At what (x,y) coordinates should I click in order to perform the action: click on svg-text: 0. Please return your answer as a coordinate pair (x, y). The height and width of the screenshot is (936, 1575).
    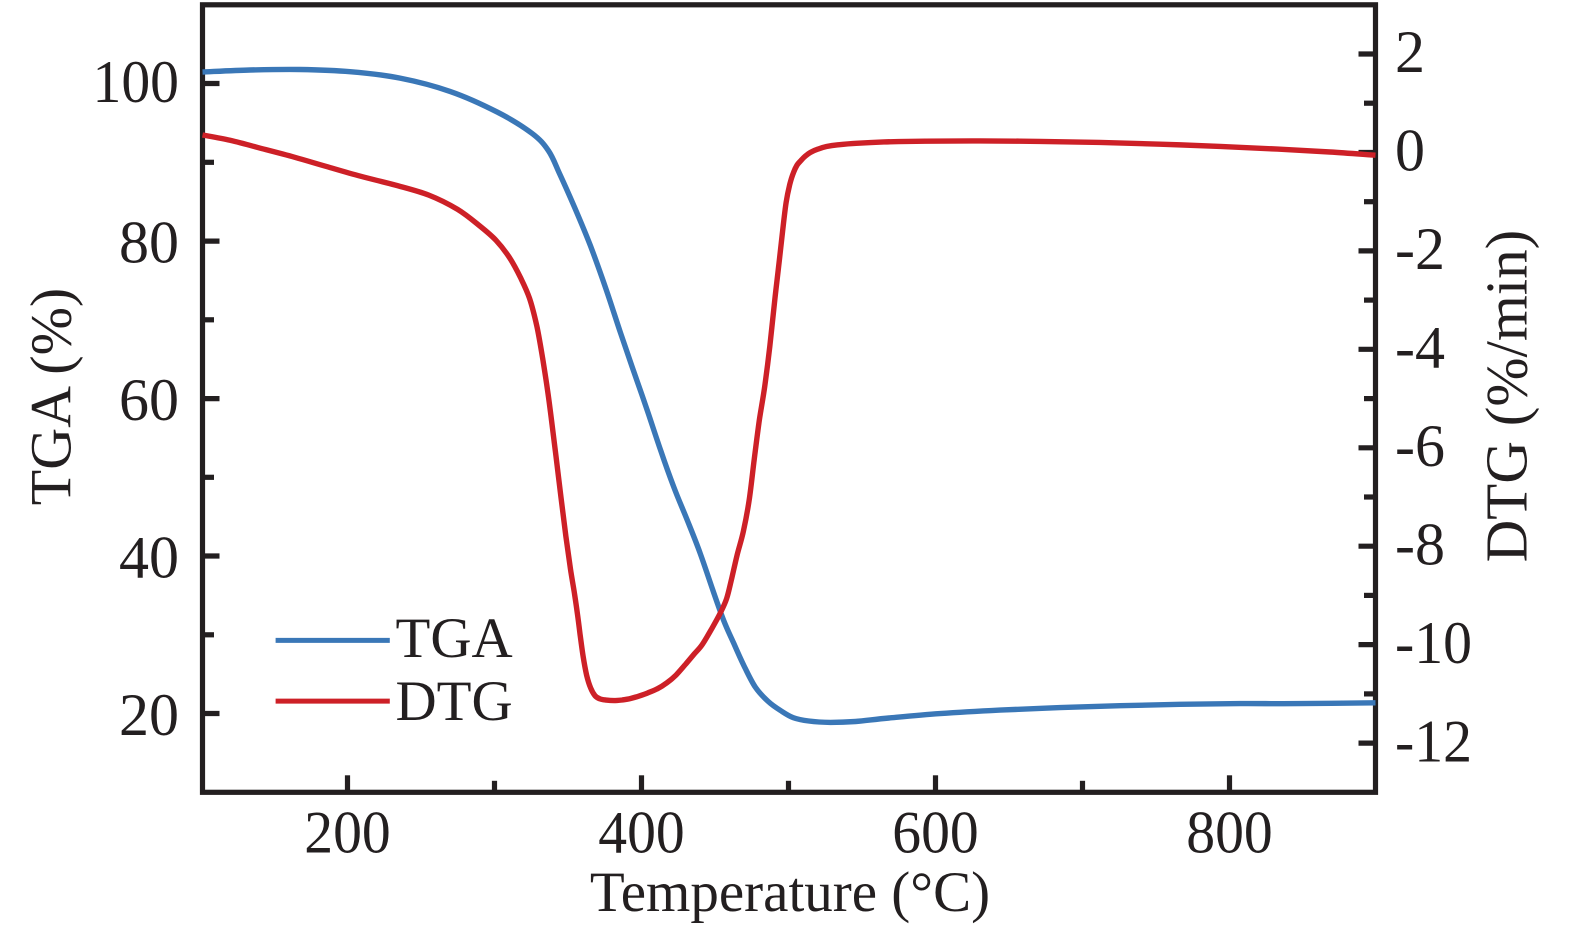
    Looking at the image, I should click on (1410, 151).